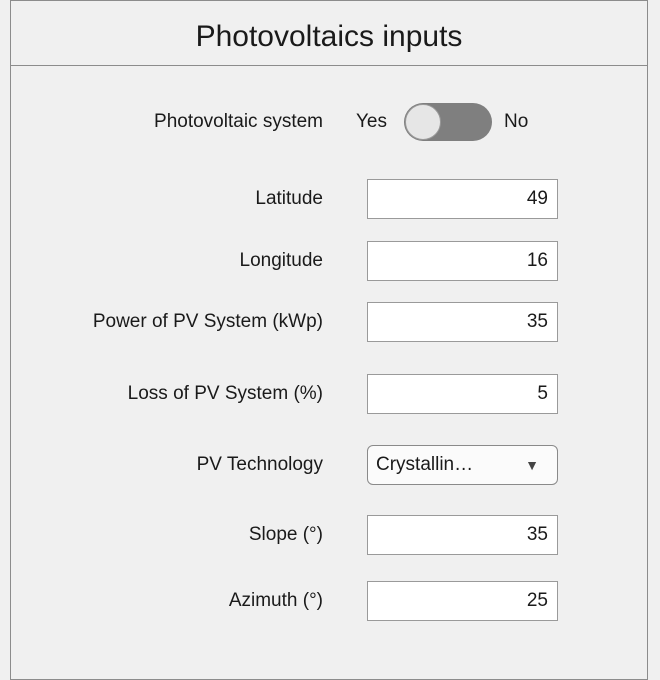 This screenshot has width=660, height=680. What do you see at coordinates (462, 261) in the screenshot?
I see `text-input: 16` at bounding box center [462, 261].